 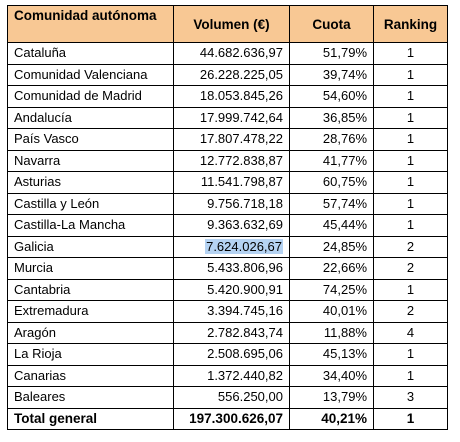 I want to click on table-row: Cantabria 5.420.900,91 74,25% 1, so click(x=227, y=289).